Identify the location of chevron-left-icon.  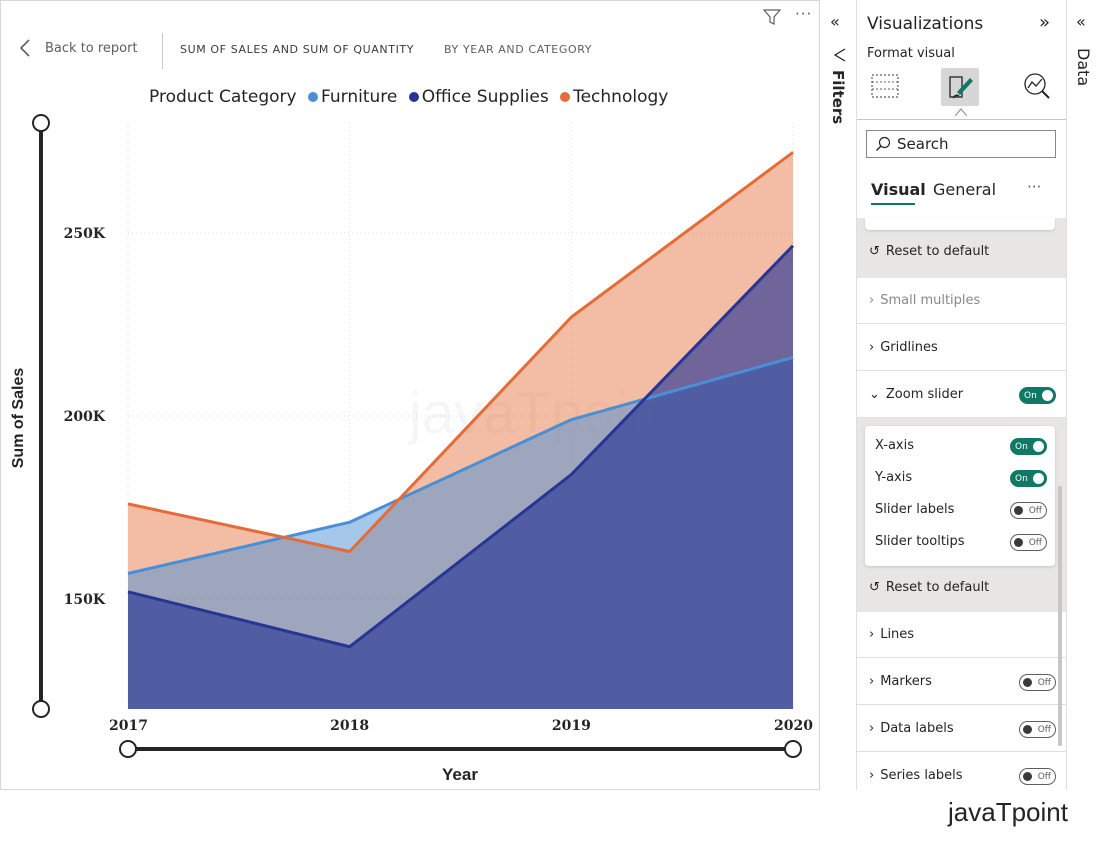
(24, 48).